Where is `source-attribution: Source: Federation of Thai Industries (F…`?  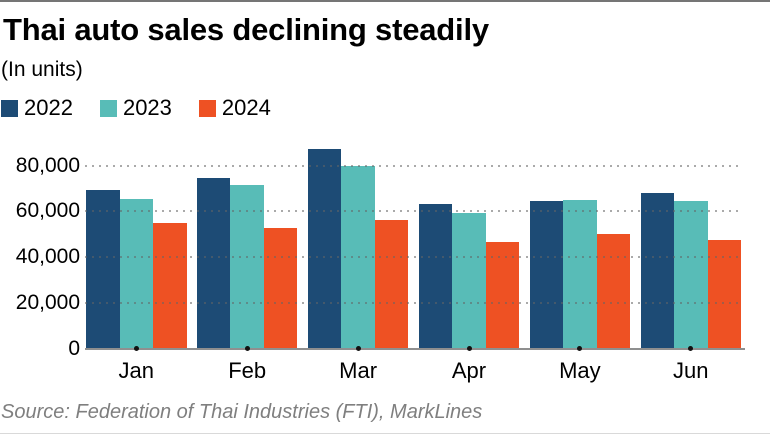 source-attribution: Source: Federation of Thai Industries (F… is located at coordinates (242, 412).